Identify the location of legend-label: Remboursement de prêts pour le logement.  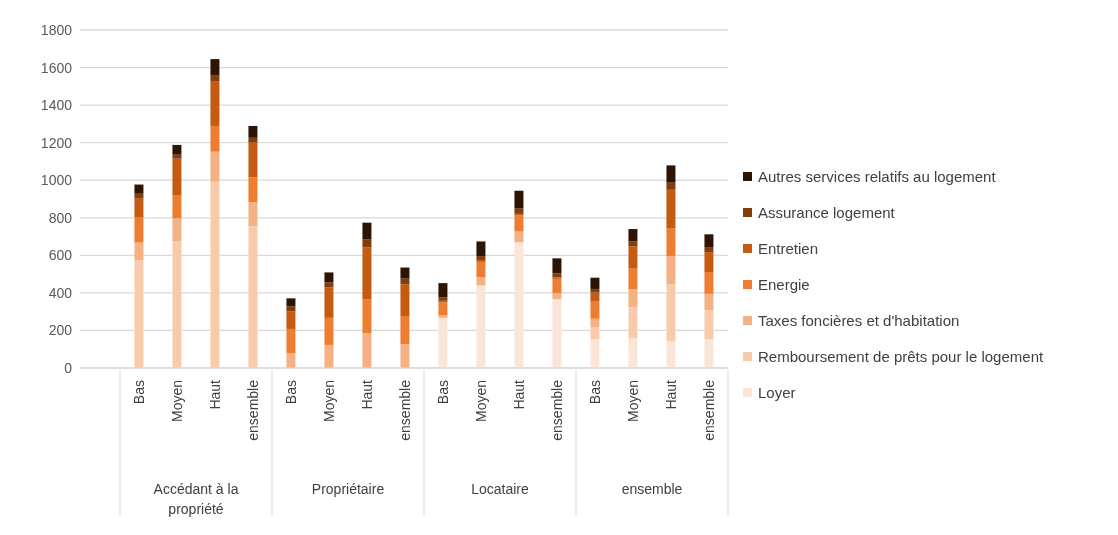
(901, 356).